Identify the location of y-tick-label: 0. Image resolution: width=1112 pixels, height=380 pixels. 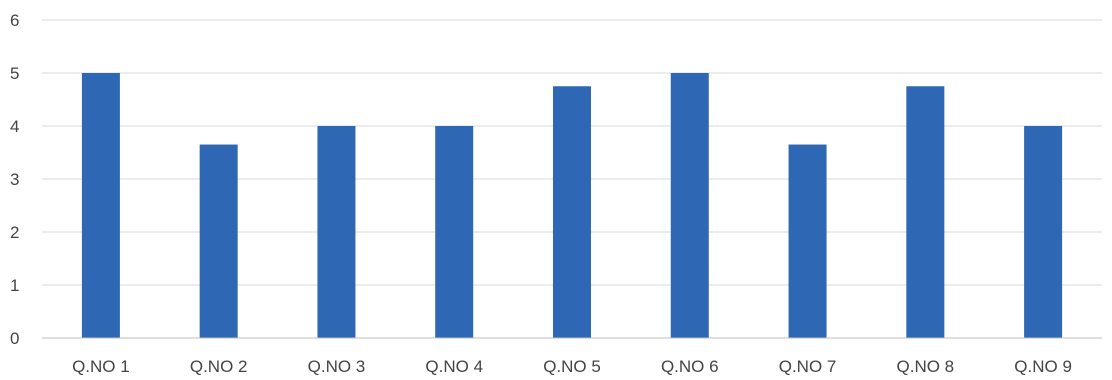
(14, 338).